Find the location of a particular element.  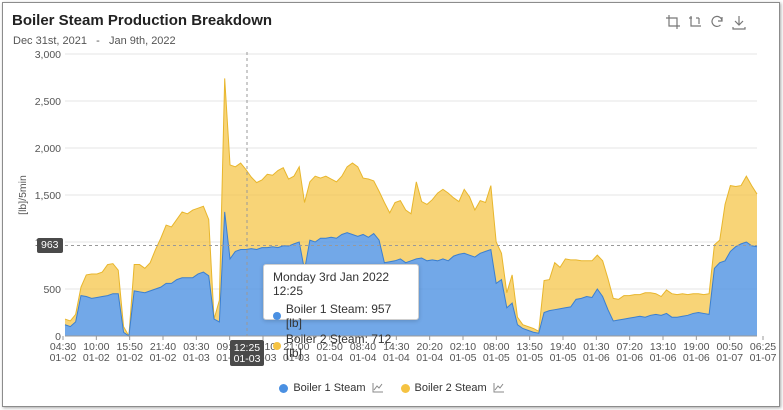

y-tick-label: 1,500 is located at coordinates (48, 196).